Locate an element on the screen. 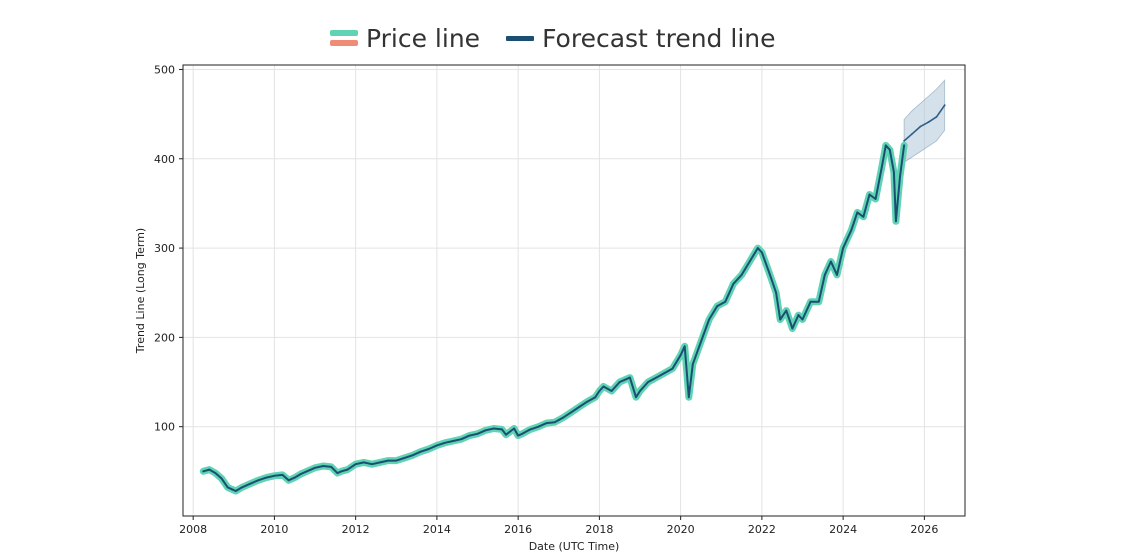  price-swatch-green is located at coordinates (344, 33).